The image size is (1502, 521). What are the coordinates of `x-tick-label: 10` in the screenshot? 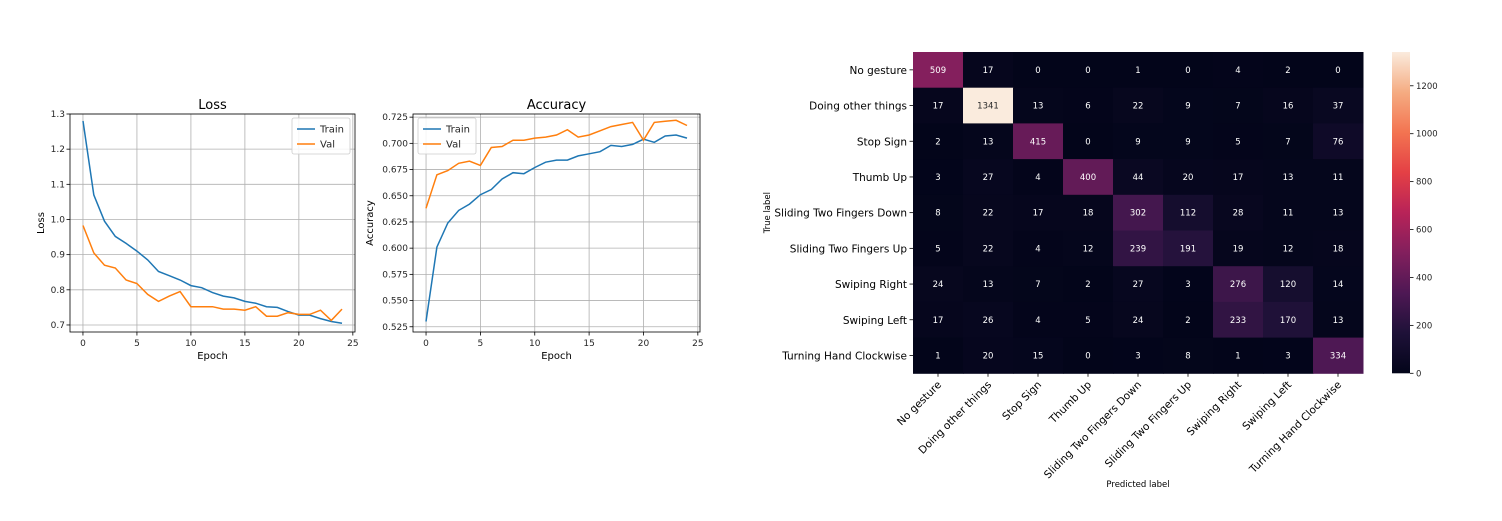 It's located at (191, 344).